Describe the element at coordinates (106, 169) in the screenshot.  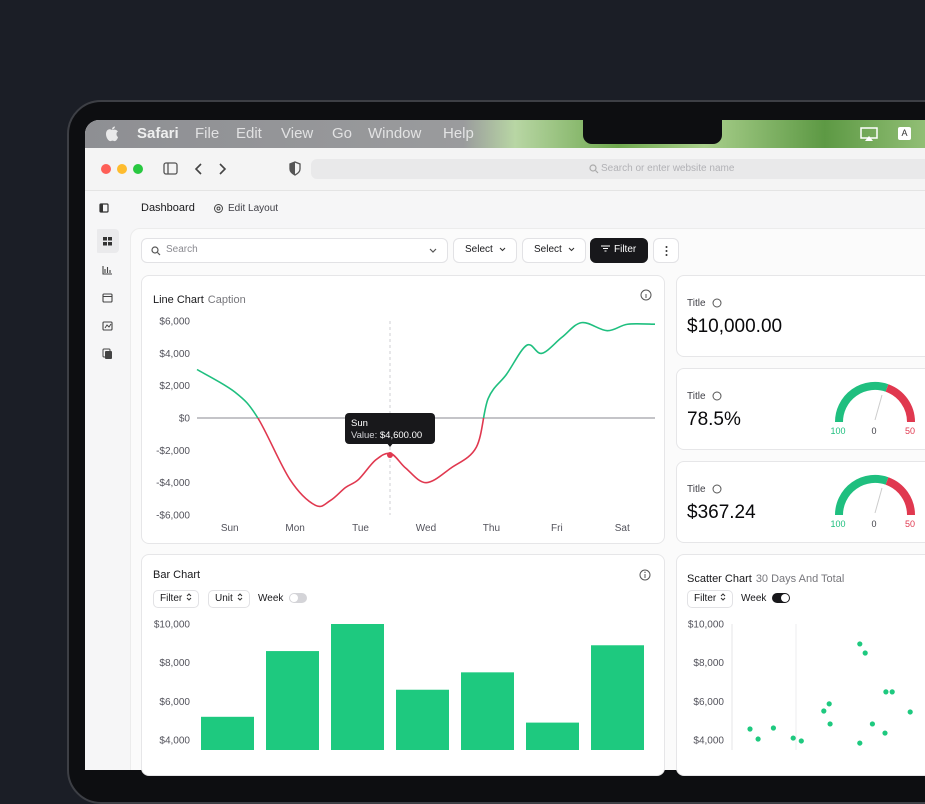
I see `close-button` at that location.